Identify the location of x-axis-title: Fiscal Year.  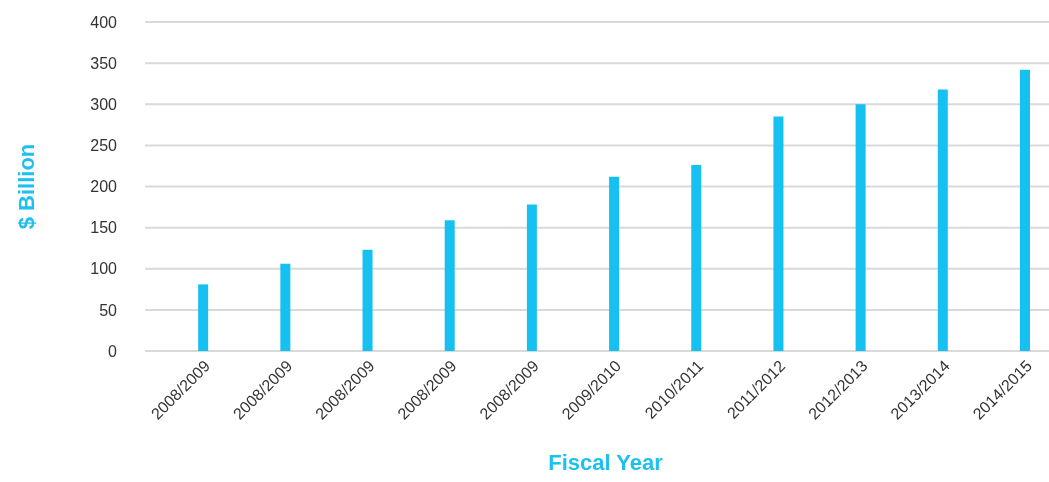
(606, 462).